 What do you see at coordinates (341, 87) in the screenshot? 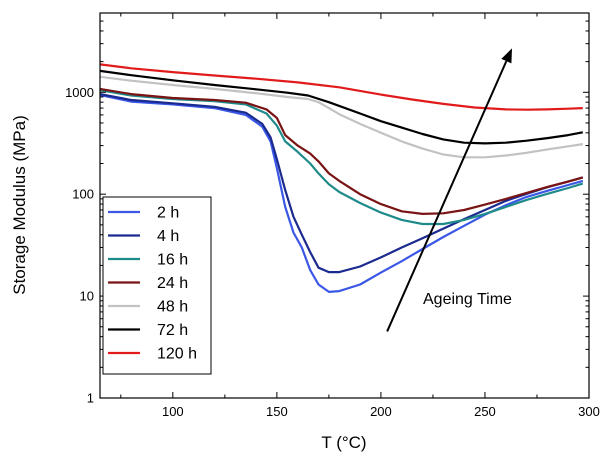
I see `series-line-120h` at bounding box center [341, 87].